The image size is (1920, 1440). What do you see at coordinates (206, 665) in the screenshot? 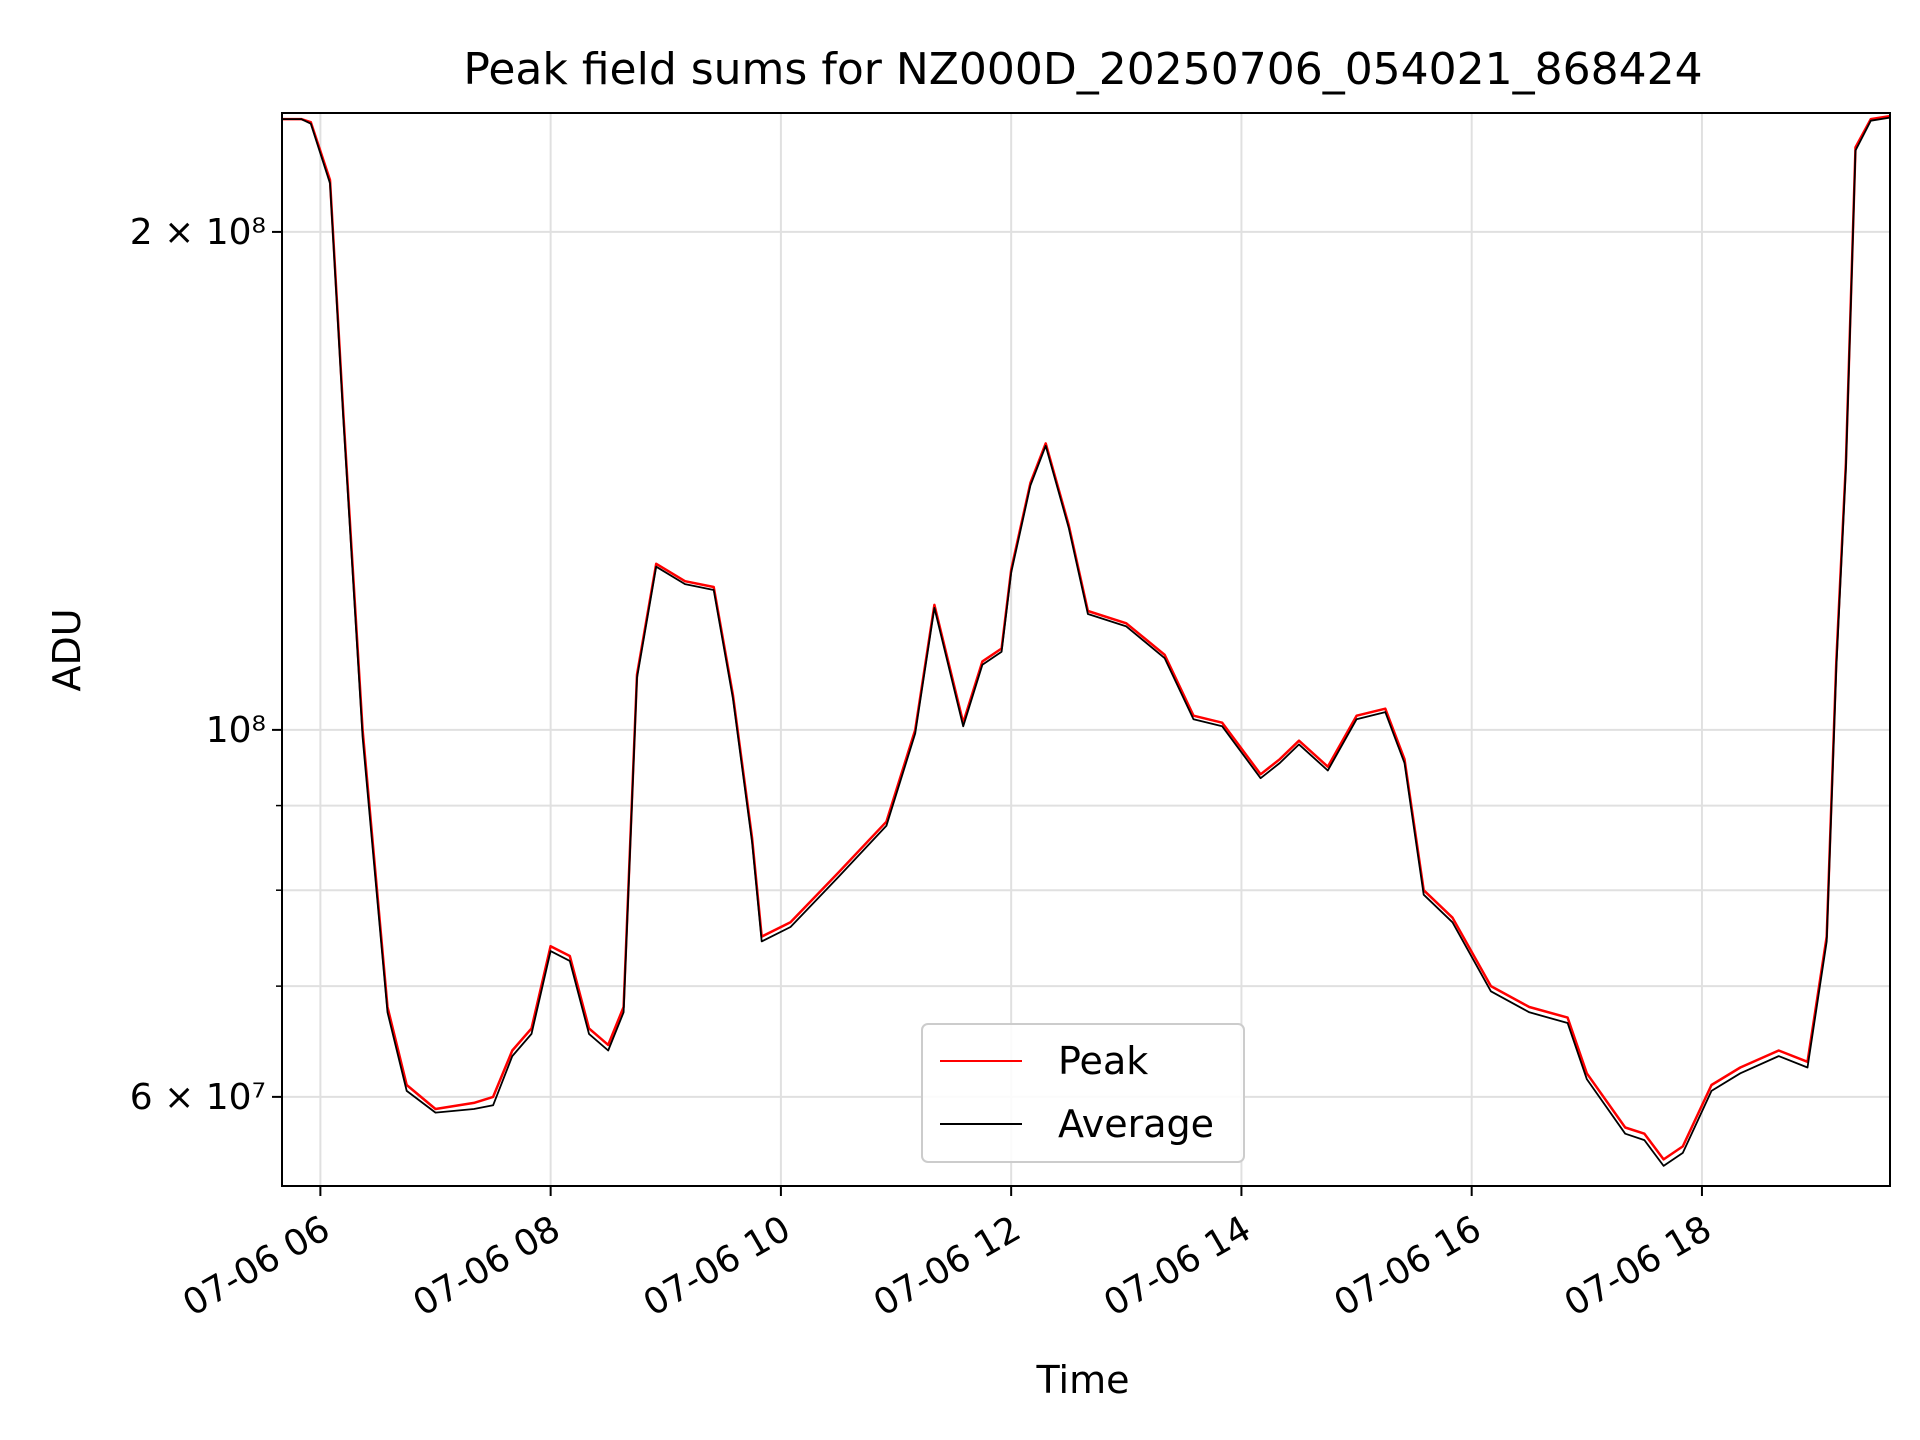
I see `y-axis-ticks: 6 × 10⁷ 10⁸ 2 × 10⁸` at bounding box center [206, 665].